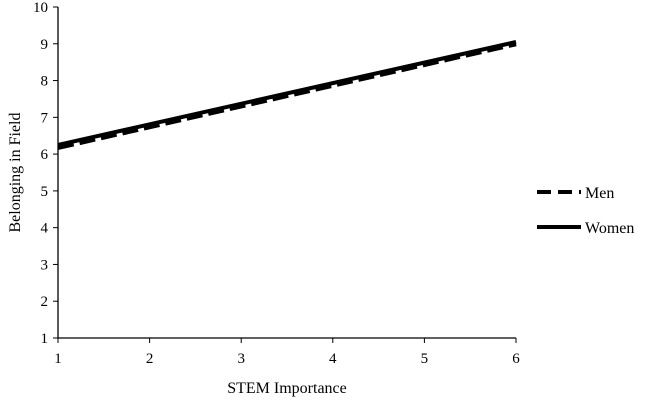 The width and height of the screenshot is (663, 402). What do you see at coordinates (45, 265) in the screenshot?
I see `y-tick-label: 3` at bounding box center [45, 265].